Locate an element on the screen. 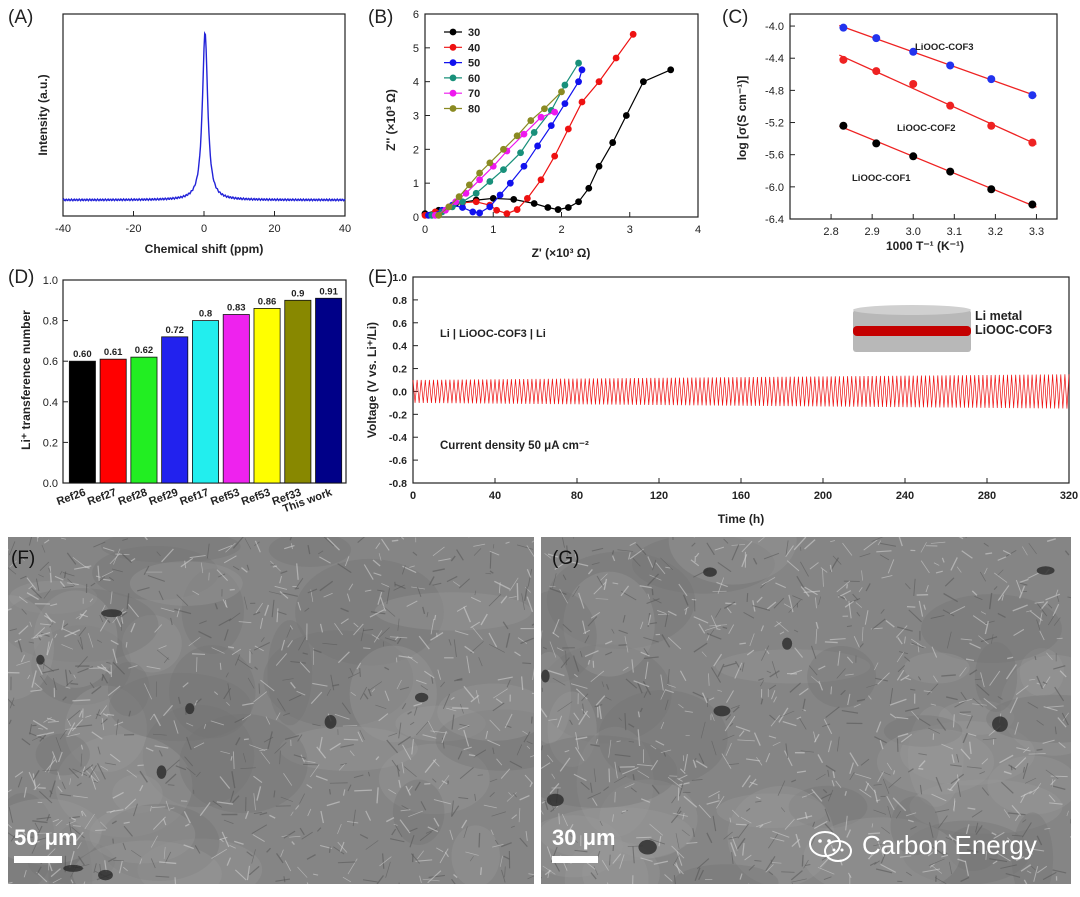  y-tick-label-b: 1 is located at coordinates (416, 184).